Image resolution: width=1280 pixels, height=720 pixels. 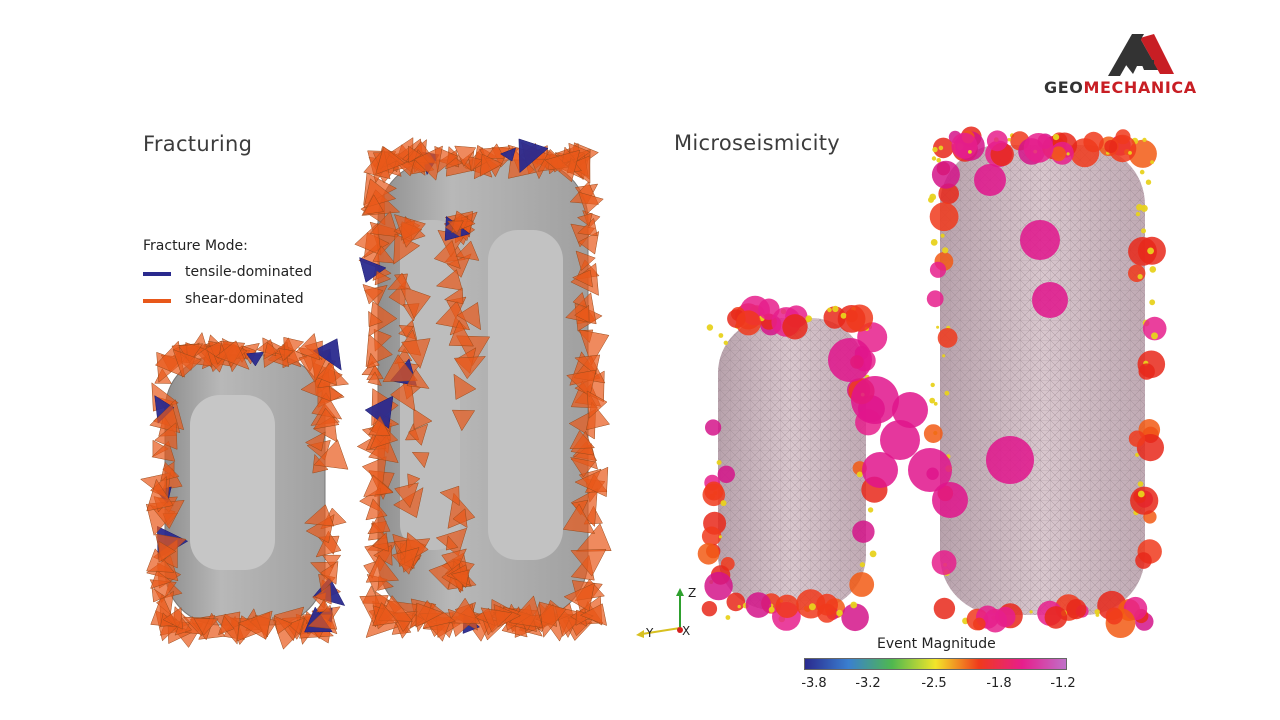 I want to click on fracturing-title: Fracturing, so click(x=198, y=144).